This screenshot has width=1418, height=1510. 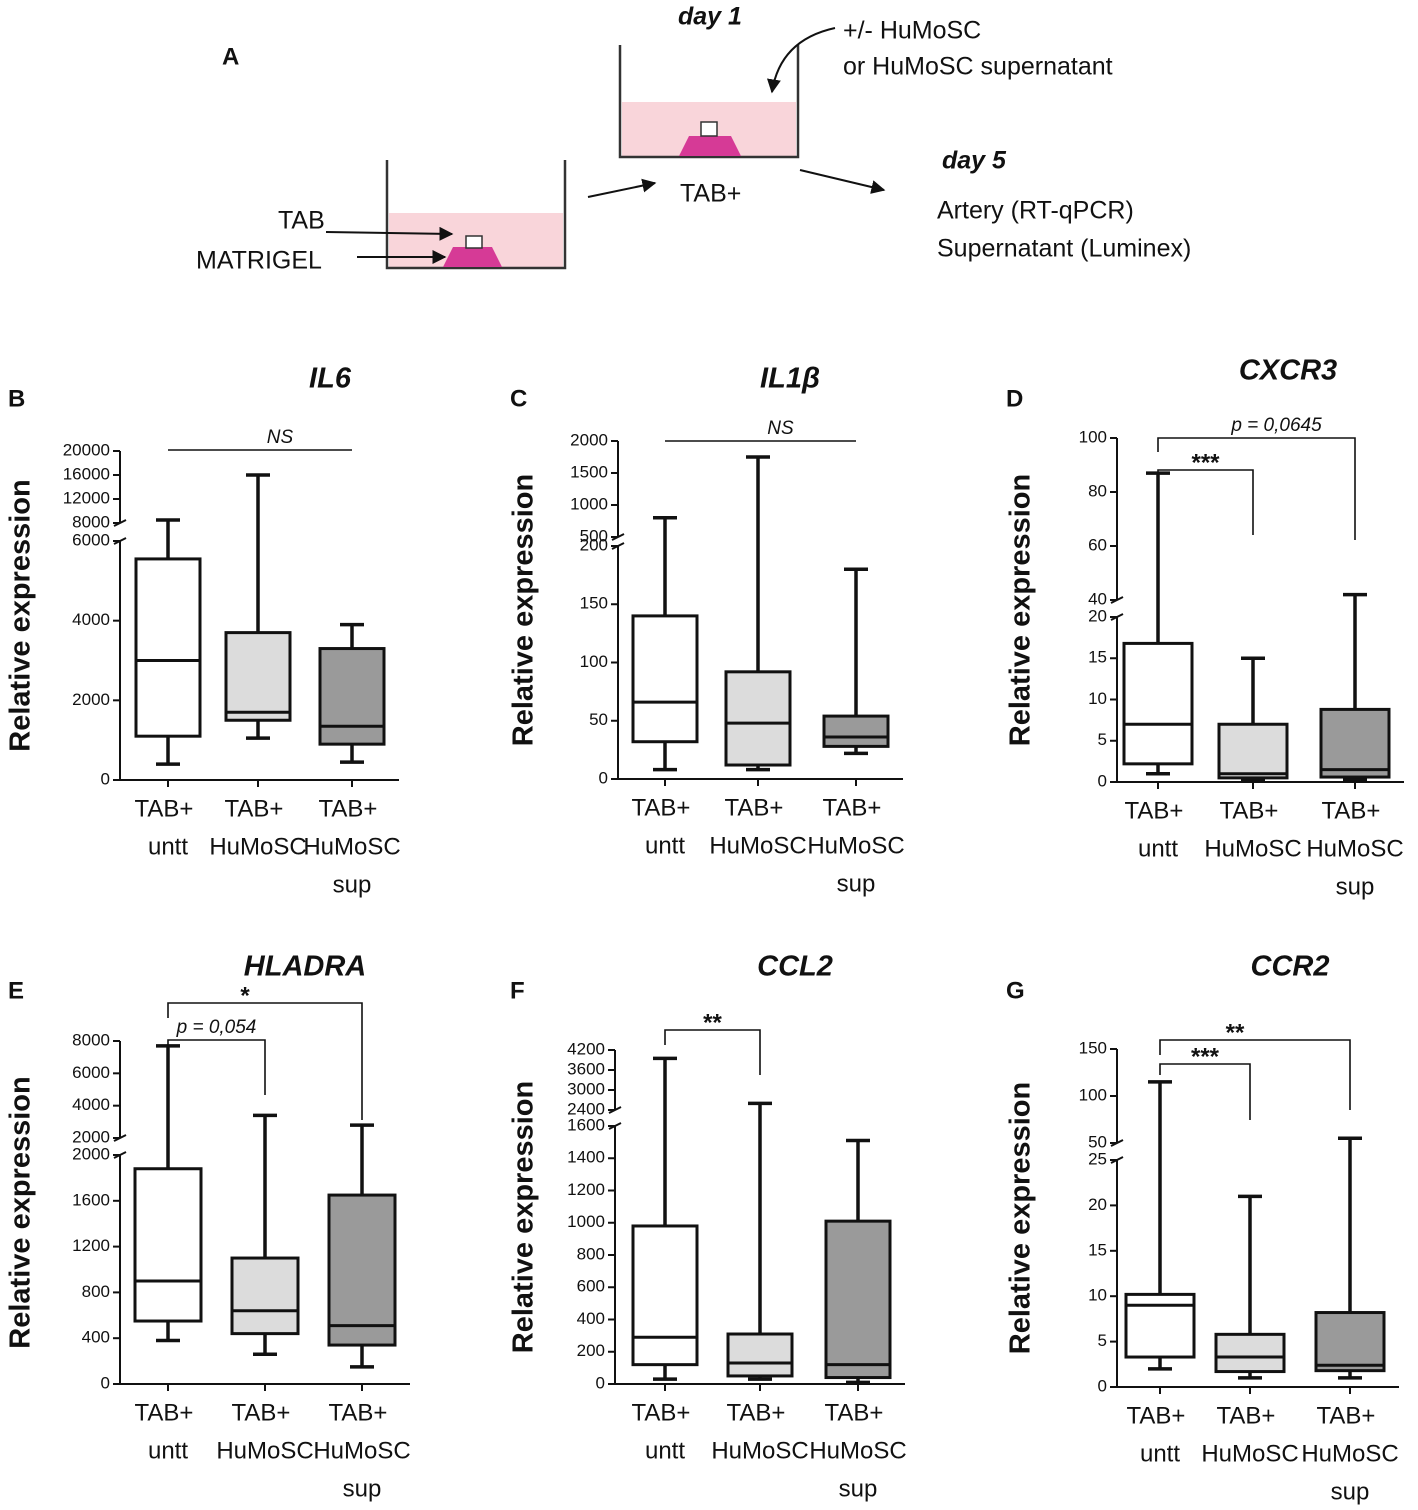 What do you see at coordinates (974, 161) in the screenshot?
I see `label-day5: day 5` at bounding box center [974, 161].